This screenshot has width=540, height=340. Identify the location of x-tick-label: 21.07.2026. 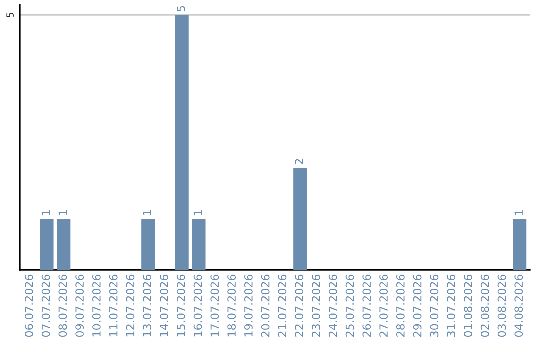
(282, 305).